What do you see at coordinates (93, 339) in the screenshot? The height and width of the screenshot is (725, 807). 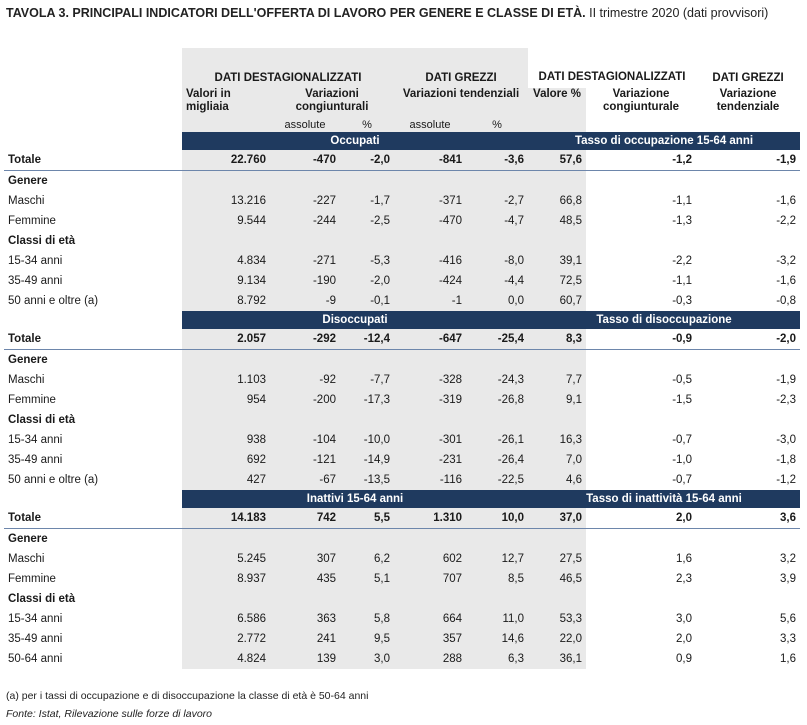 I see `row-label: Totale` at bounding box center [93, 339].